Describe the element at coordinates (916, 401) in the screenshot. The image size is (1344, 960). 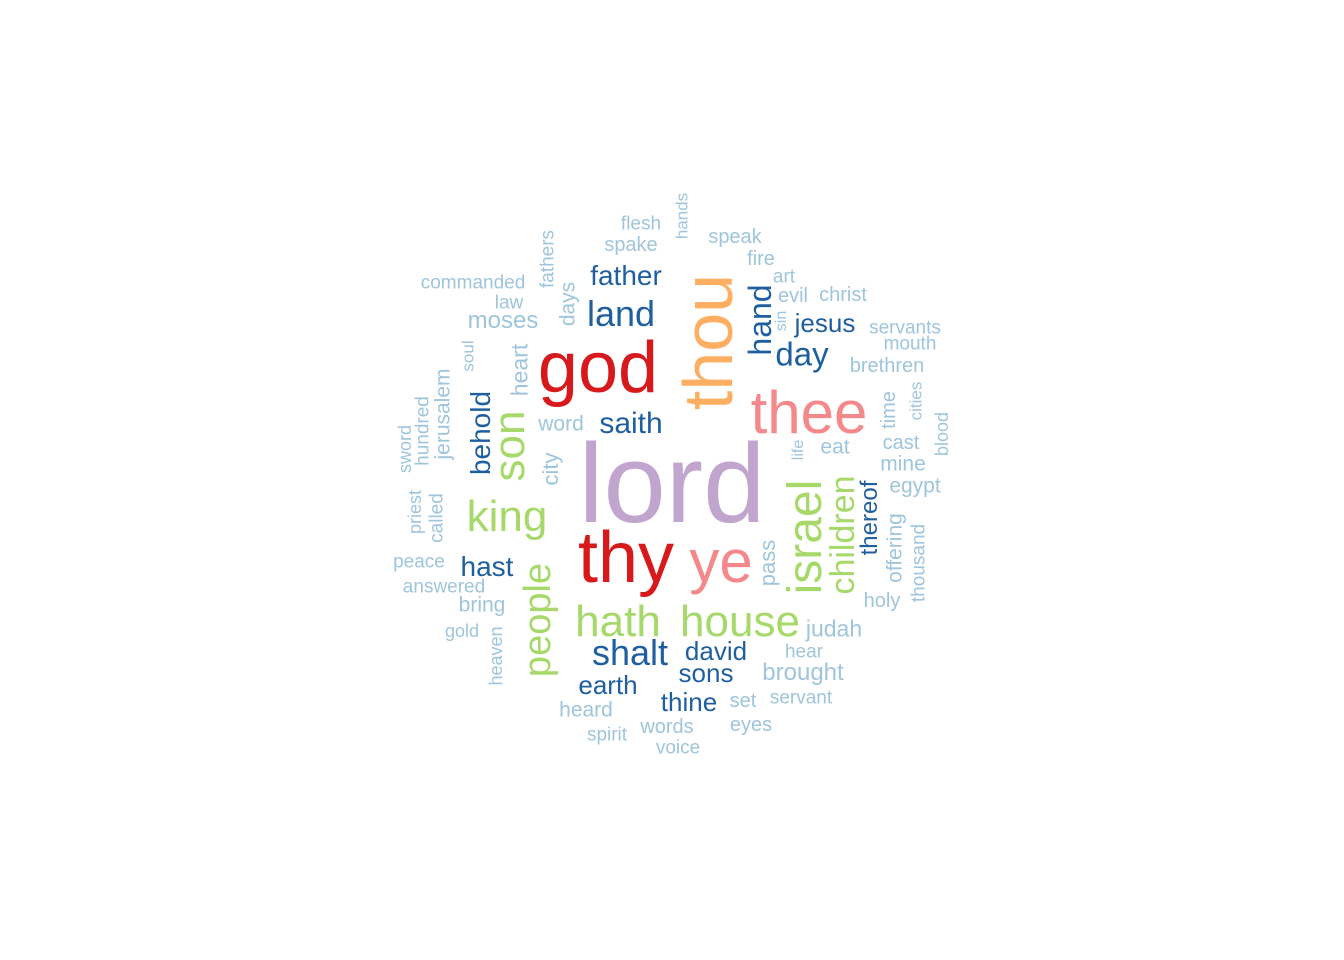
I see `word-cities: cities` at that location.